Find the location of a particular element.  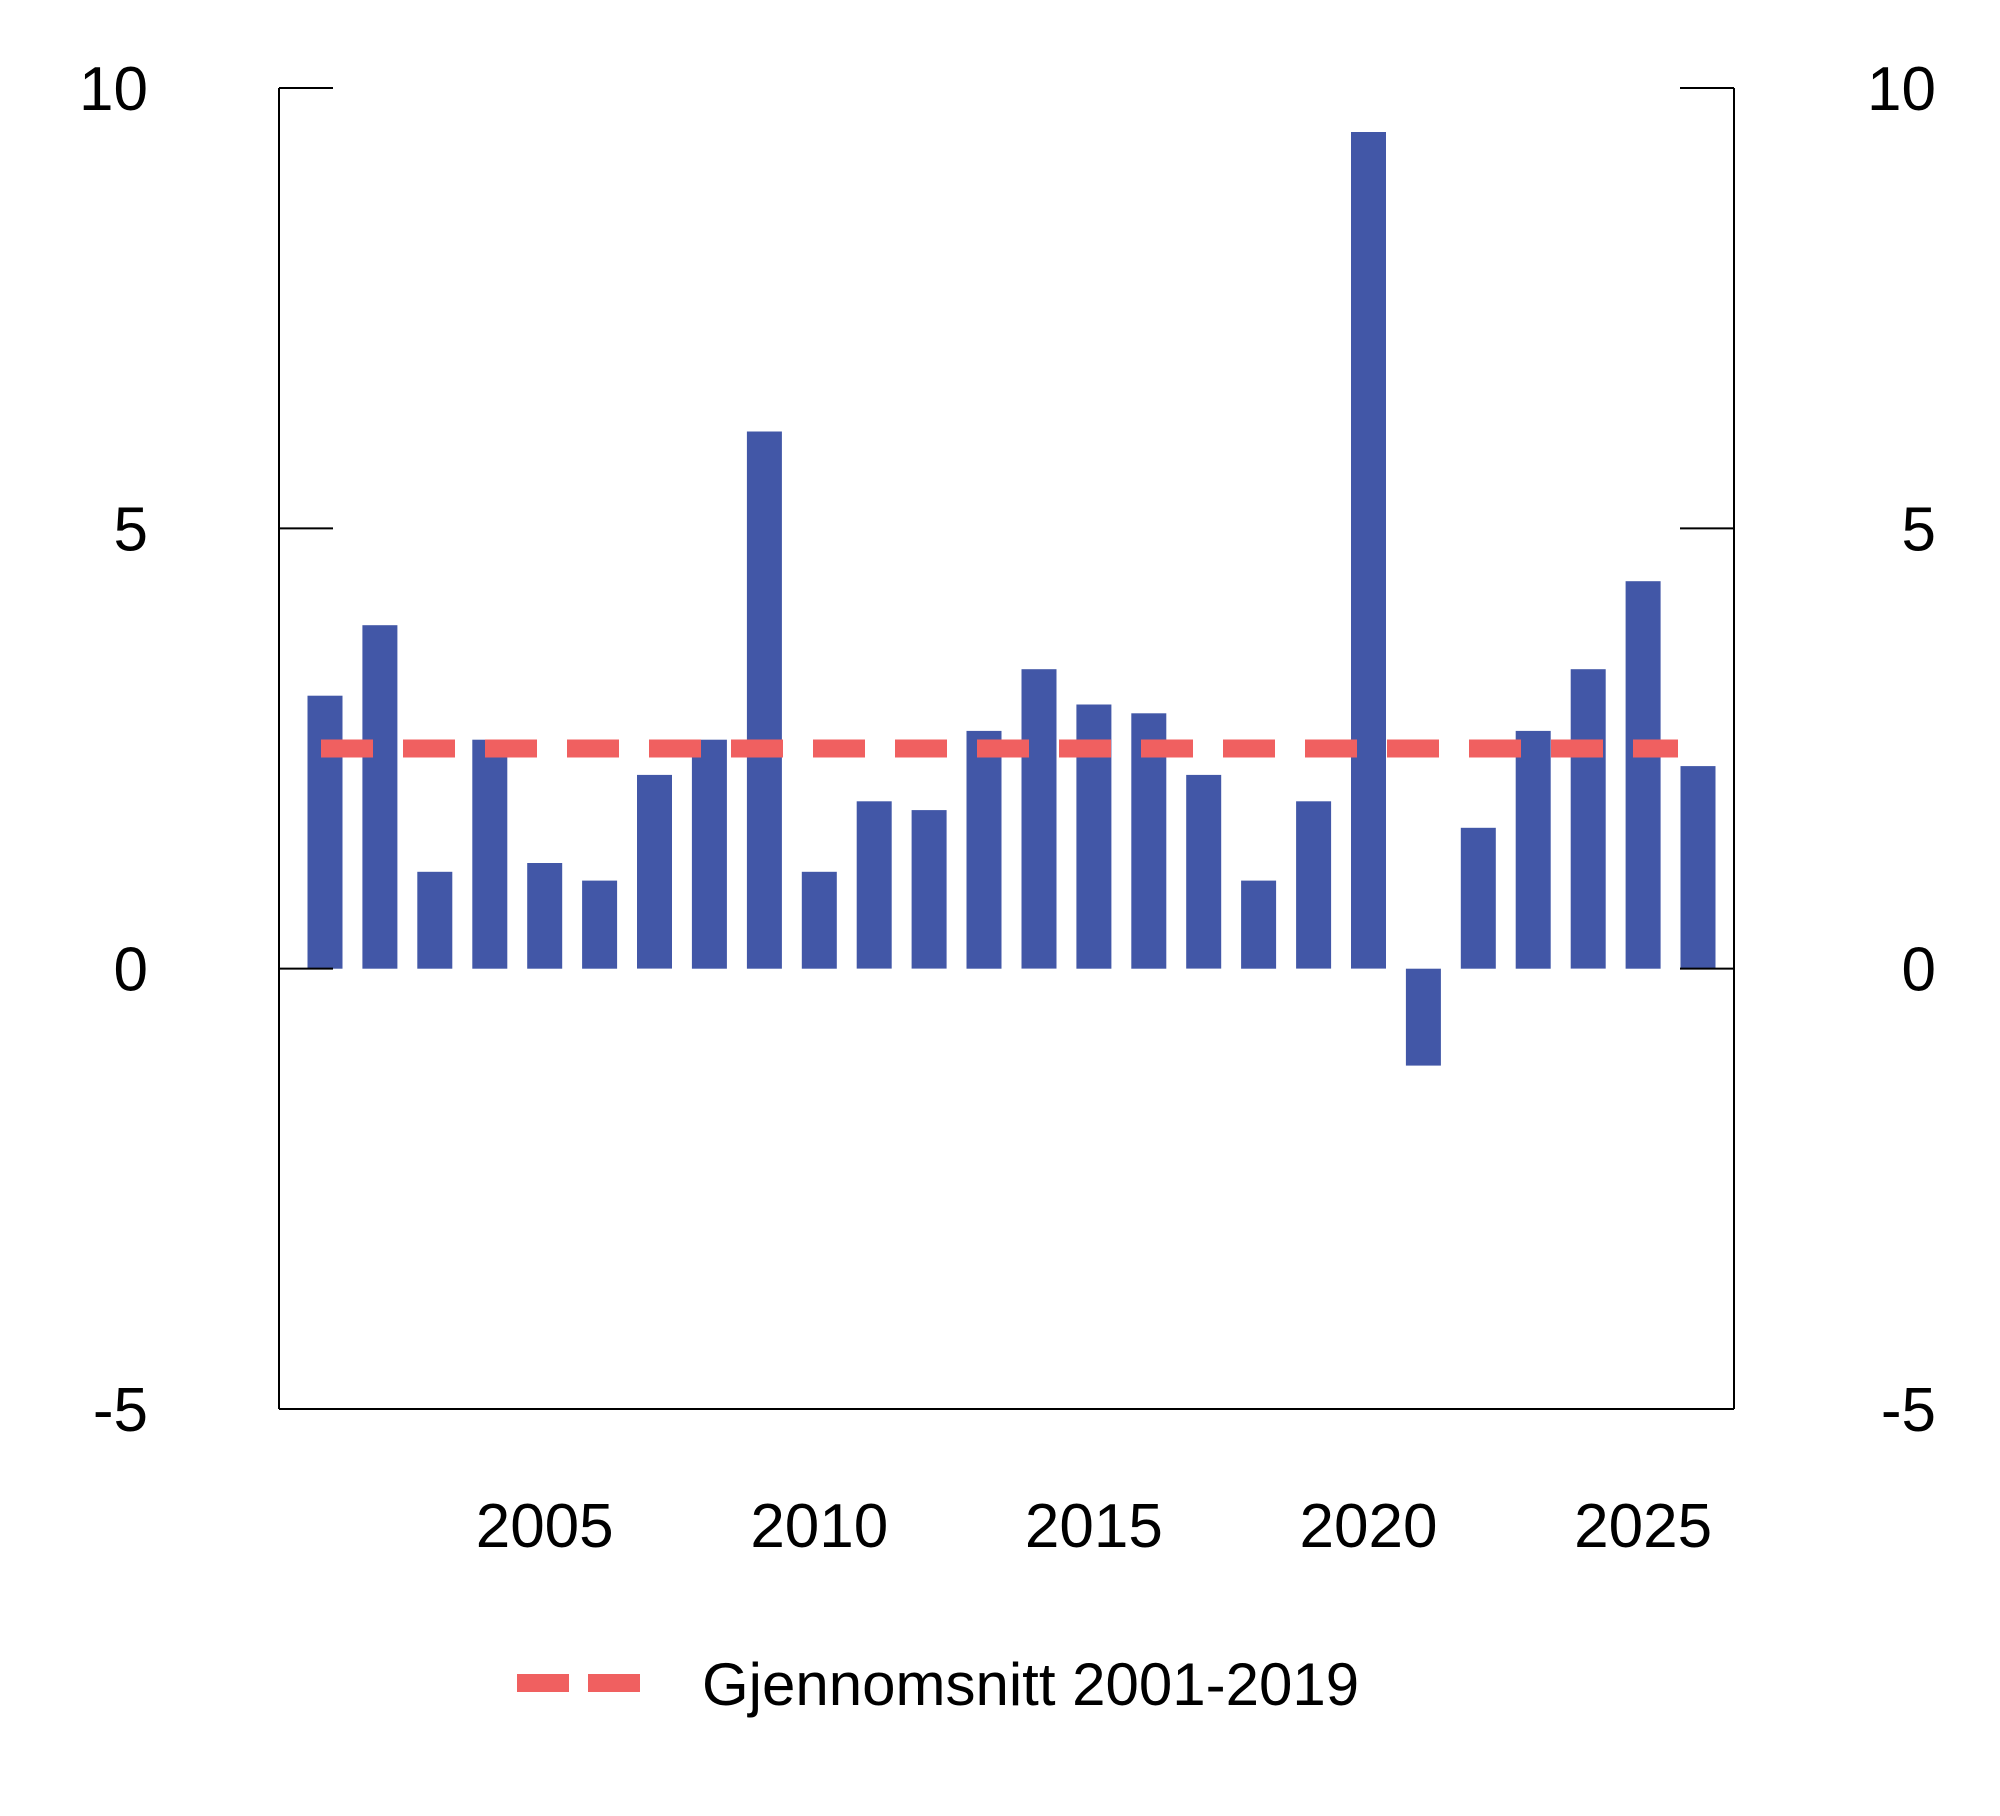

y-tick-label-right: 0 is located at coordinates (1919, 970).